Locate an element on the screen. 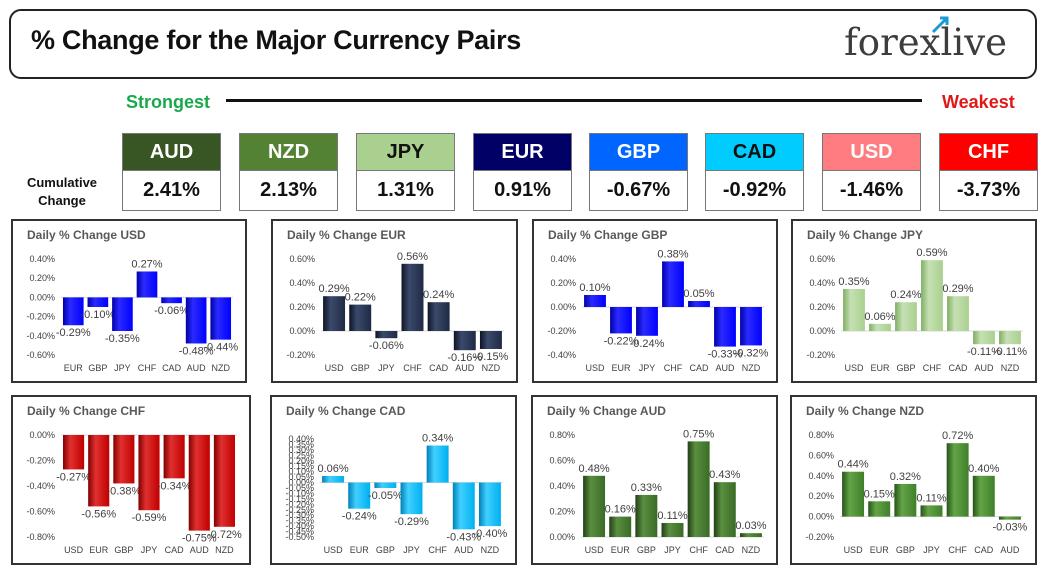 The height and width of the screenshot is (578, 1048). data-label: 0.40% is located at coordinates (983, 469).